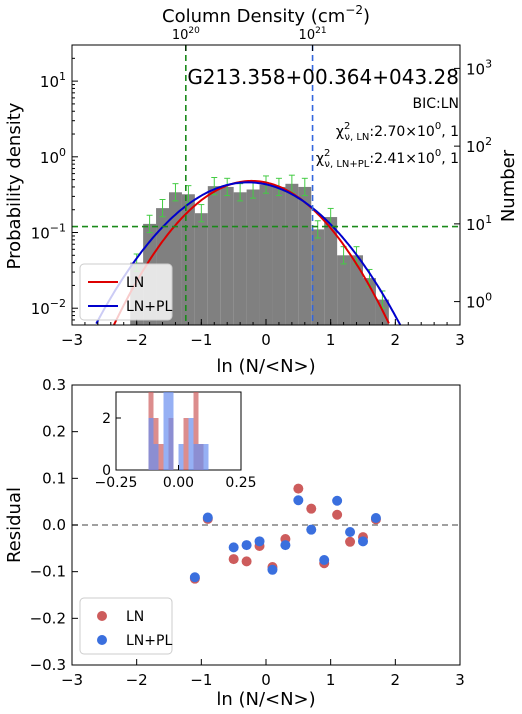 The width and height of the screenshot is (522, 714). I want to click on top-axis-label: Column Density (cm−2), so click(266, 15).